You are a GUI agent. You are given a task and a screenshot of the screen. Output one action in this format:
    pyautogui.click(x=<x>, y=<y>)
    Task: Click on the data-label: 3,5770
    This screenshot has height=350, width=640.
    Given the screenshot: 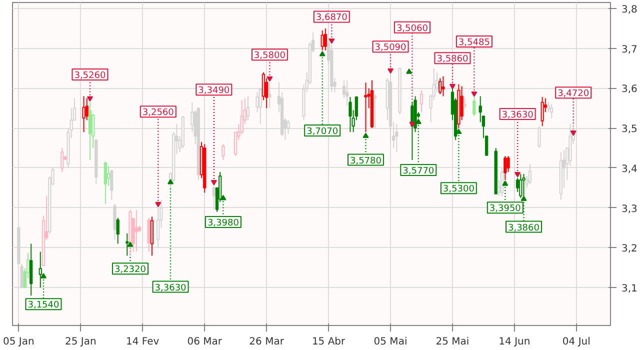 What is the action you would take?
    pyautogui.click(x=418, y=171)
    